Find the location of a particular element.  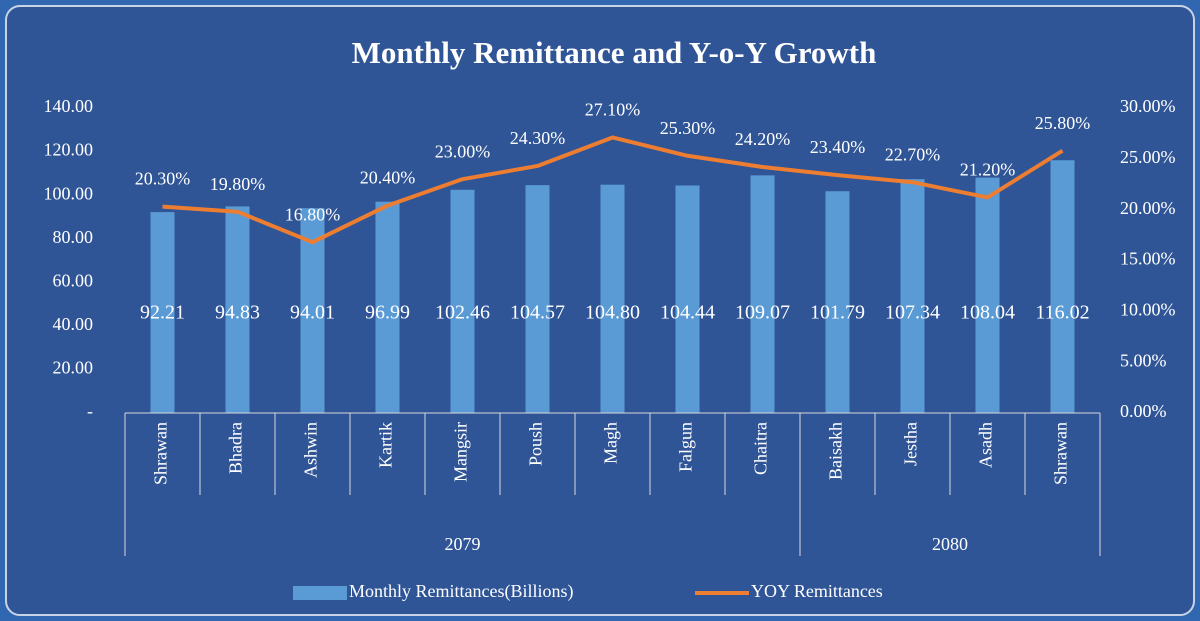

y-tick-label: 140.00 is located at coordinates (69, 106).